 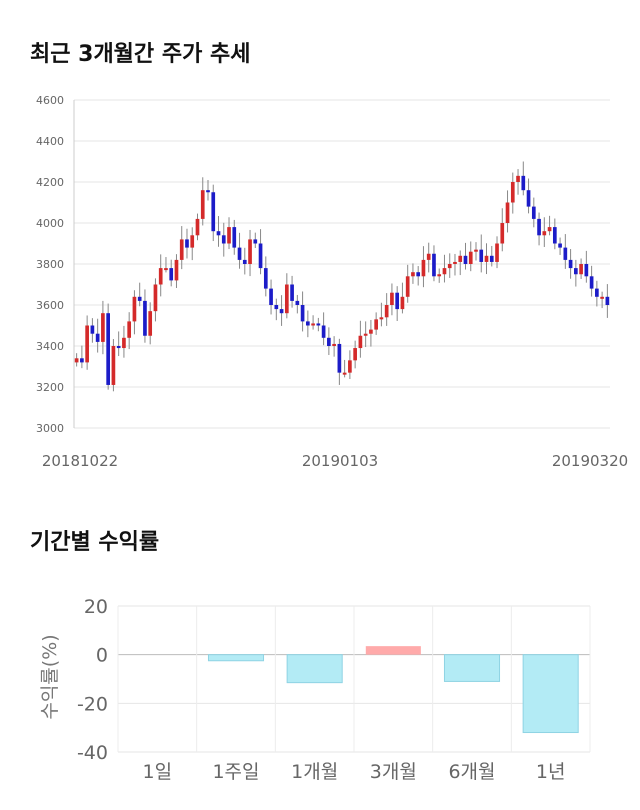 I want to click on bar-y-tick-label: -40, so click(x=92, y=753).